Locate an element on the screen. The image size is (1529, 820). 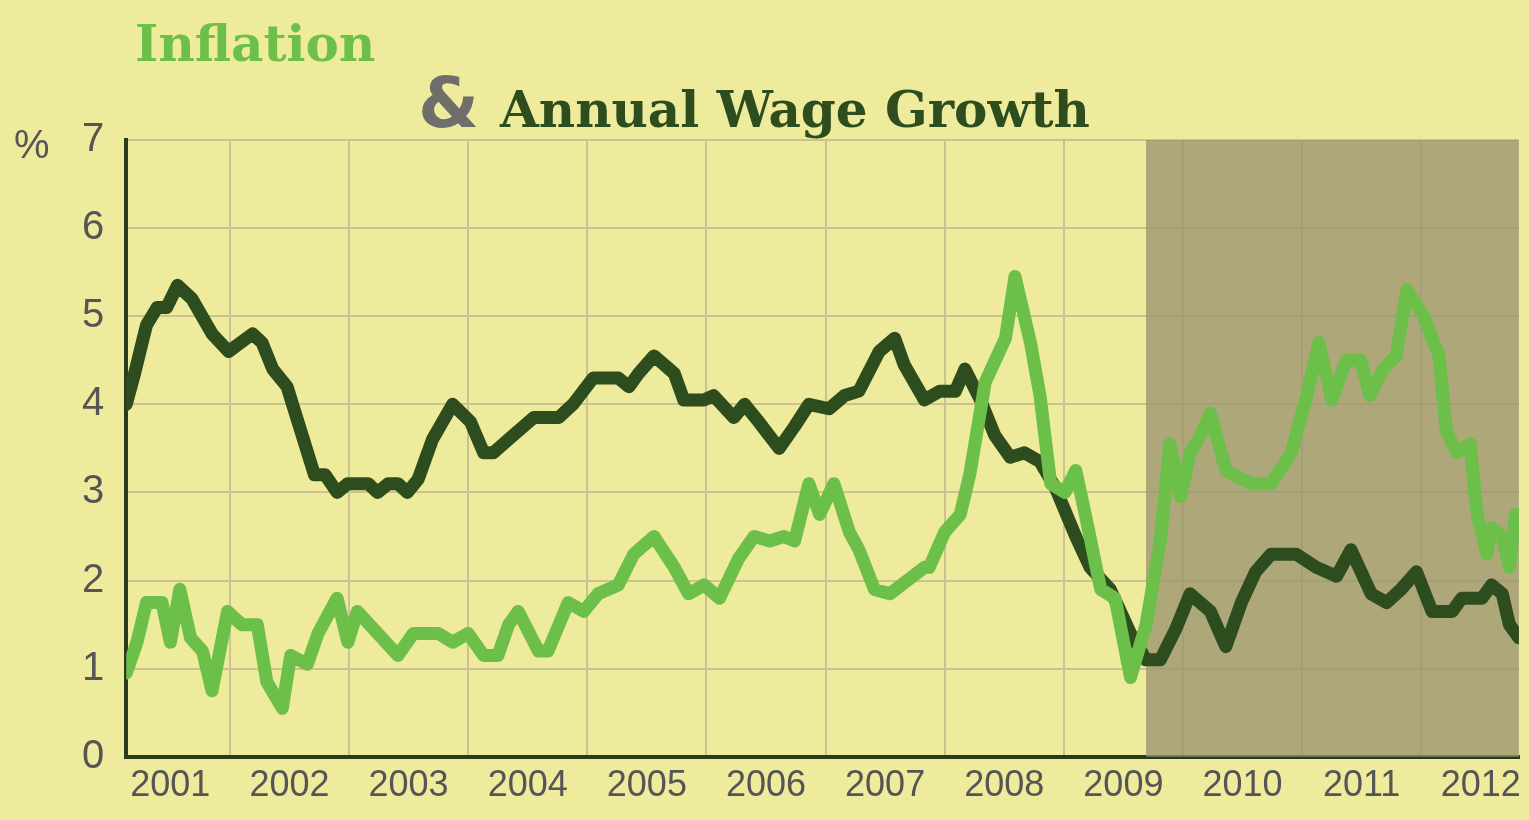
x-tick-label: 2003 is located at coordinates (408, 784).